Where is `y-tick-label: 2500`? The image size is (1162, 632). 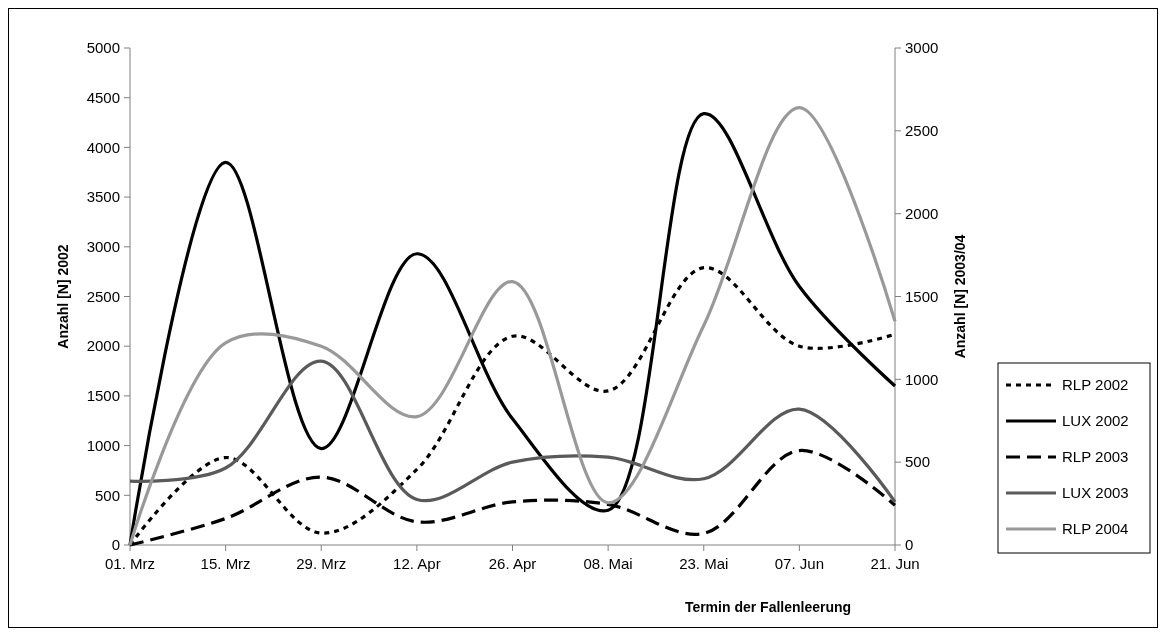 y-tick-label: 2500 is located at coordinates (103, 296).